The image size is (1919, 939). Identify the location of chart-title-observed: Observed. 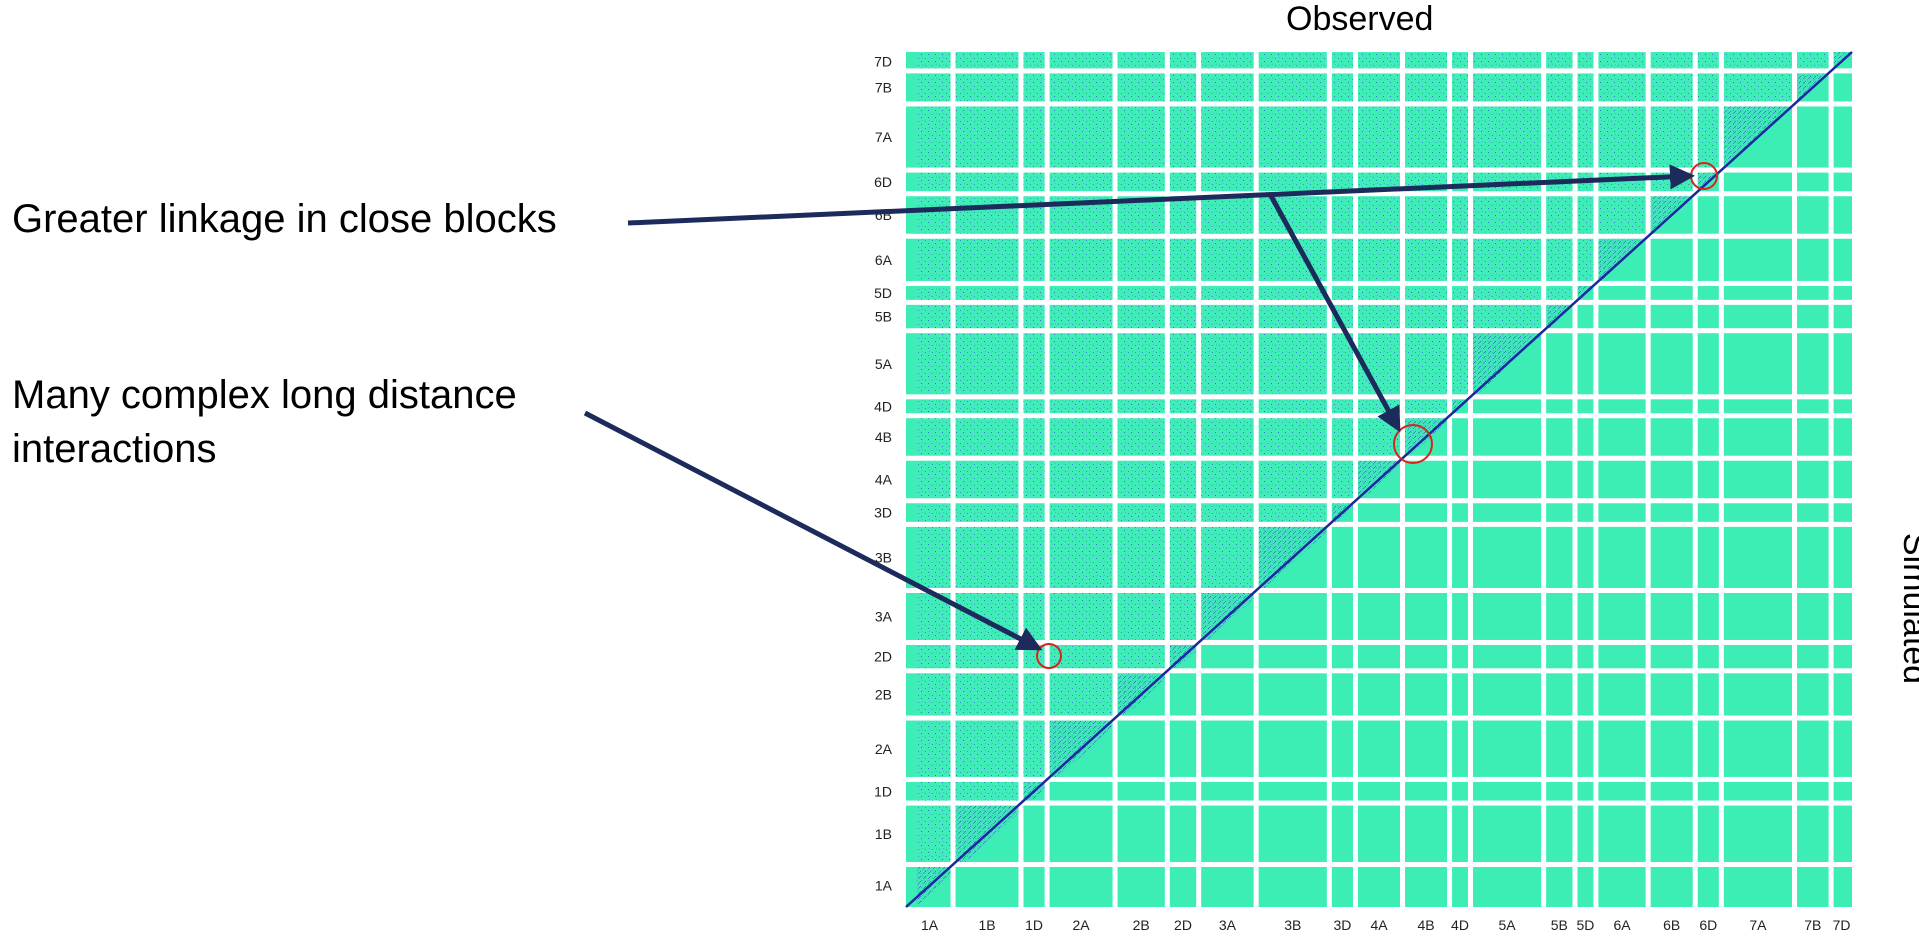
(1360, 19).